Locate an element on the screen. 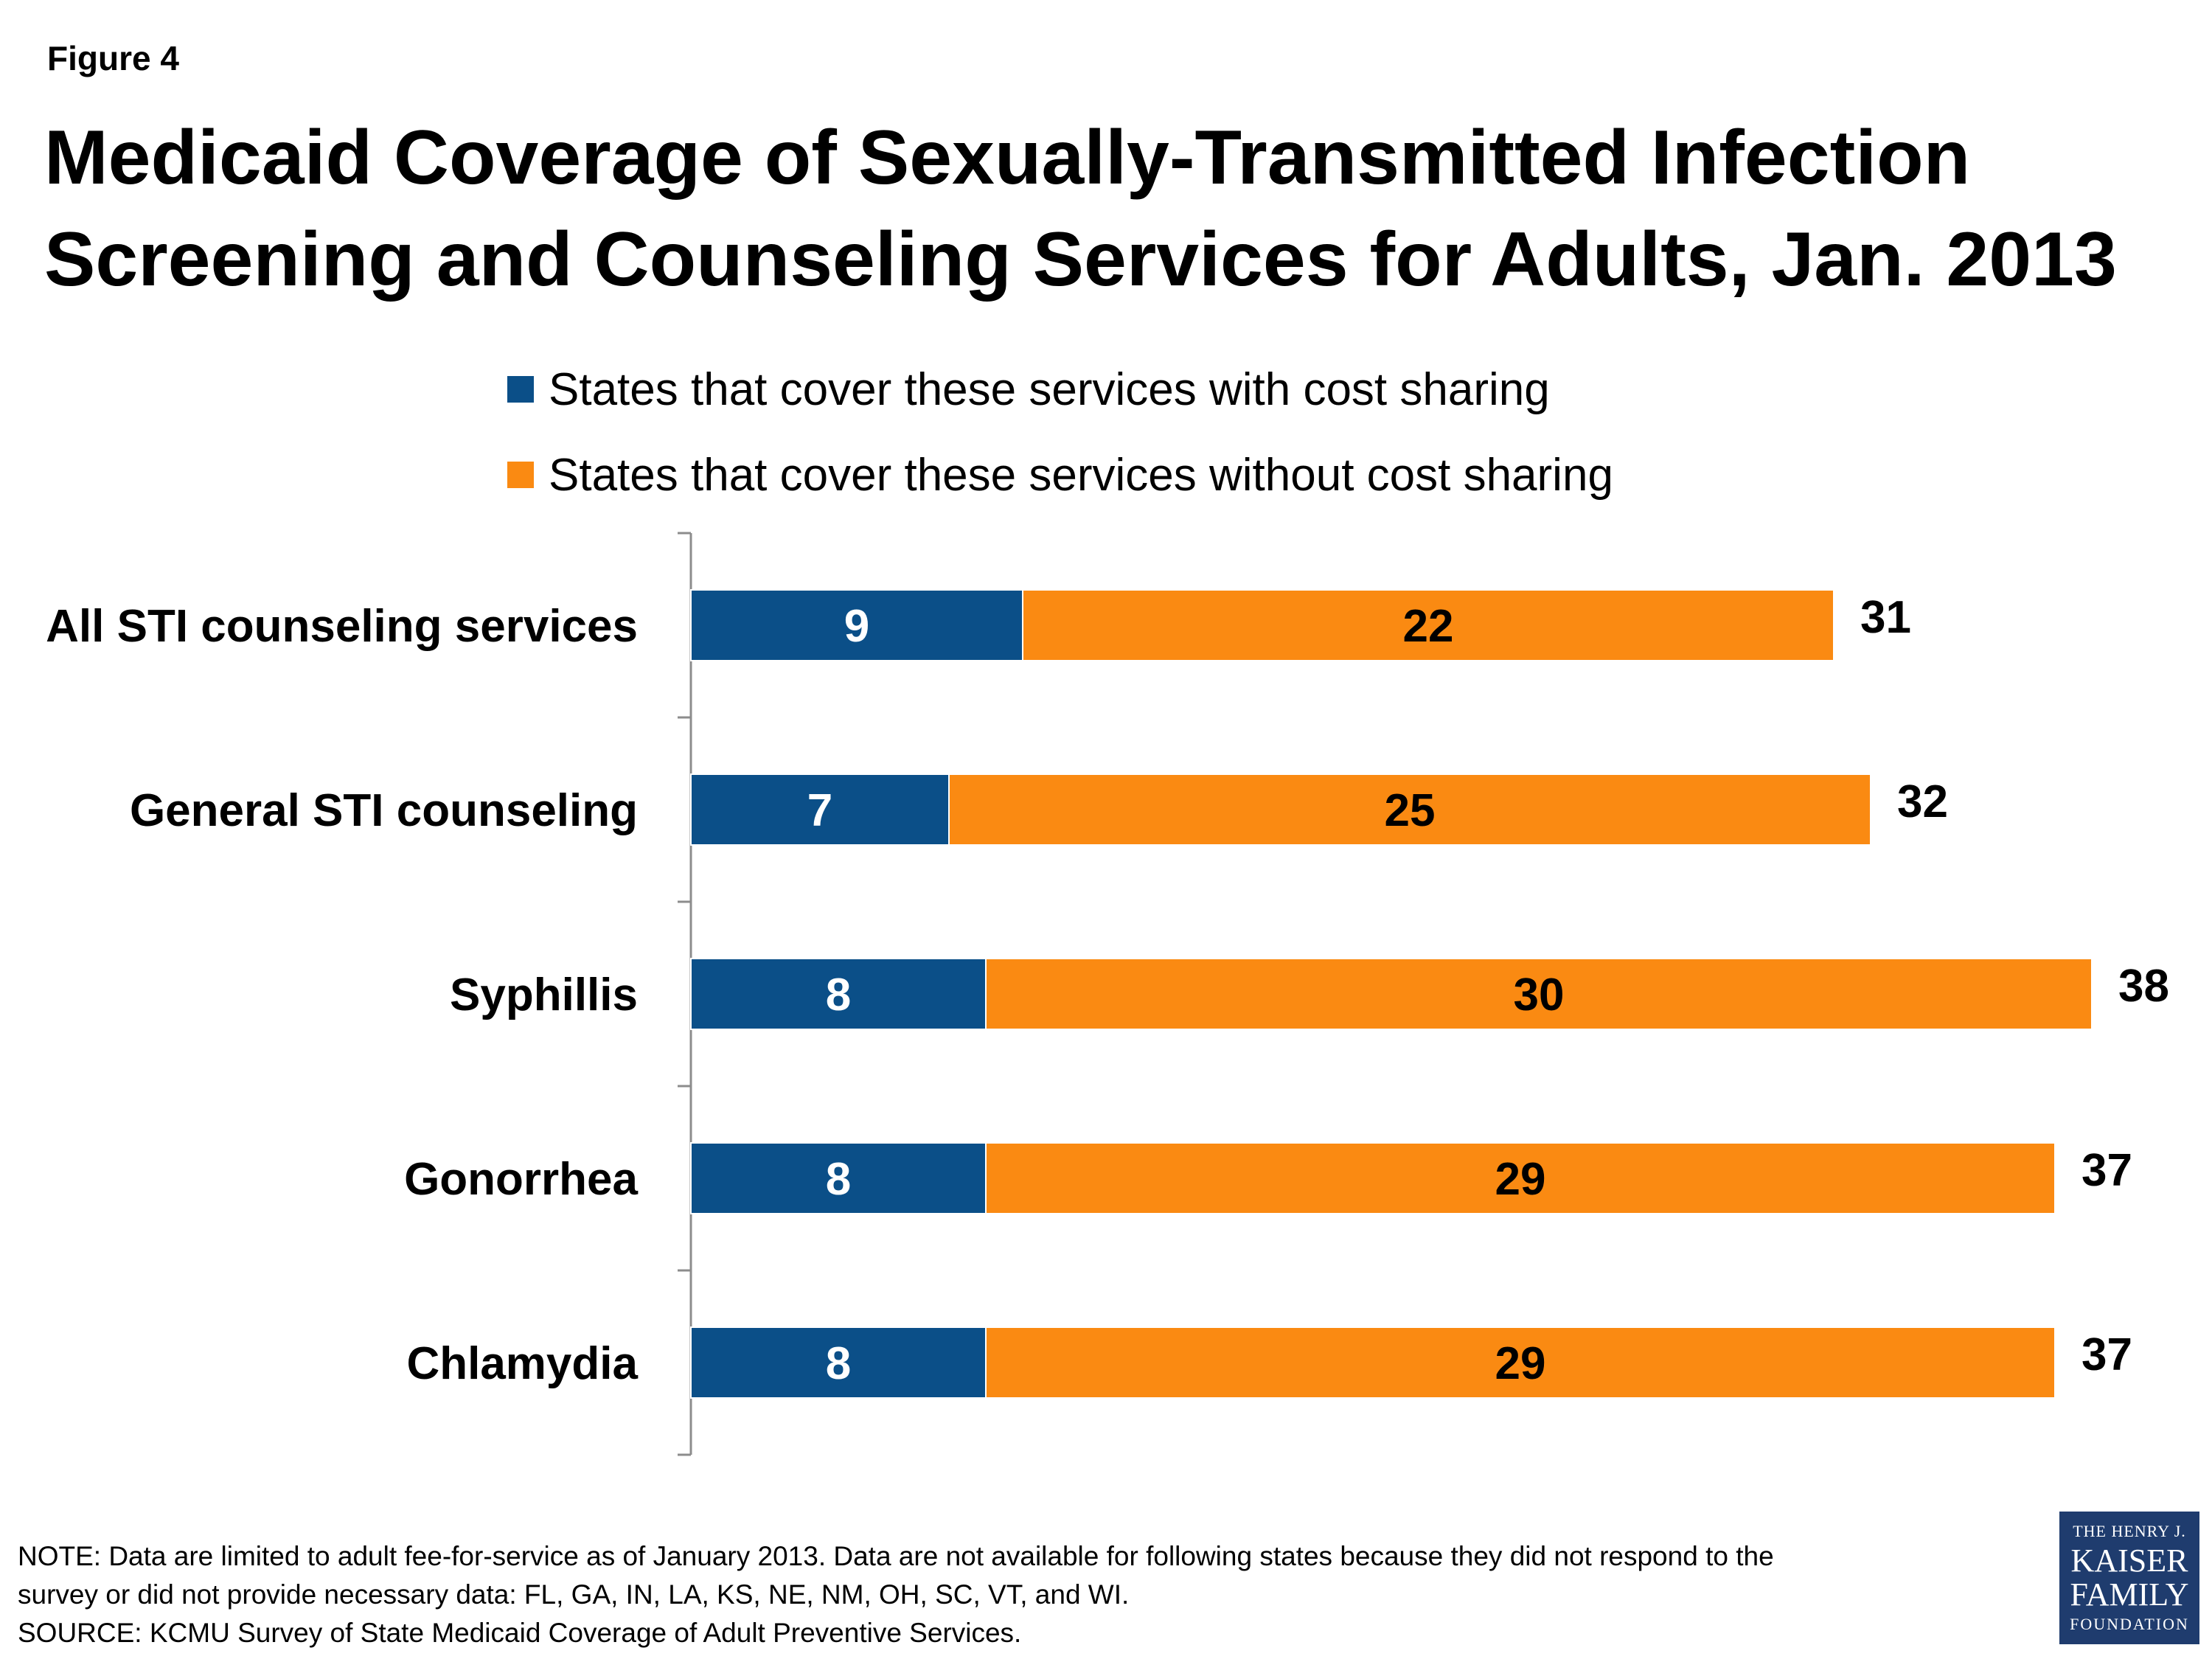 This screenshot has width=2212, height=1659. data-label-syphillis-without-cost-sharing: 30 is located at coordinates (1539, 995).